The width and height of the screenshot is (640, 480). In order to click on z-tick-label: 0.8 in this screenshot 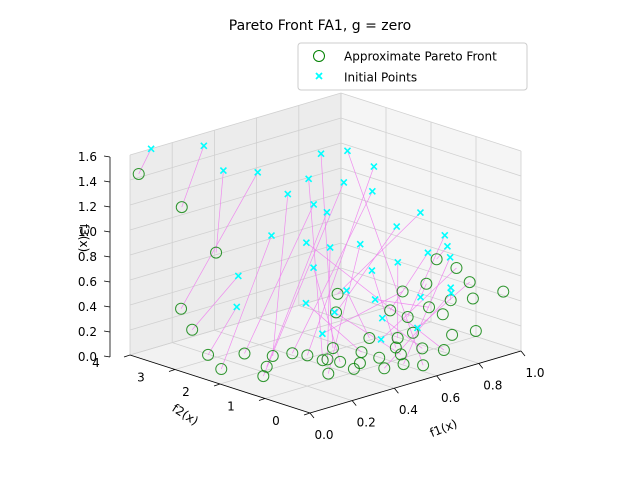, I will do `click(87, 257)`.